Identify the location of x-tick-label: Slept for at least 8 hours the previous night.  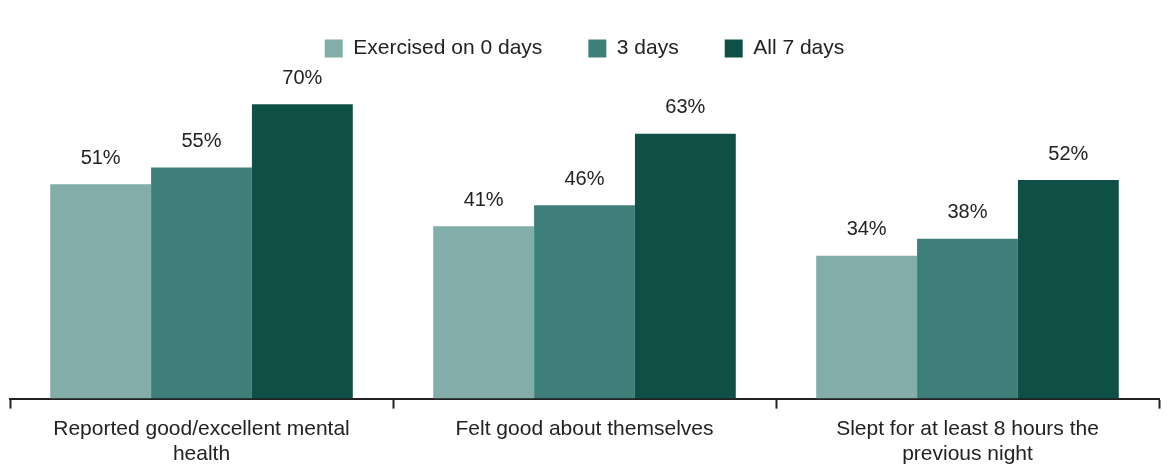
(967, 440).